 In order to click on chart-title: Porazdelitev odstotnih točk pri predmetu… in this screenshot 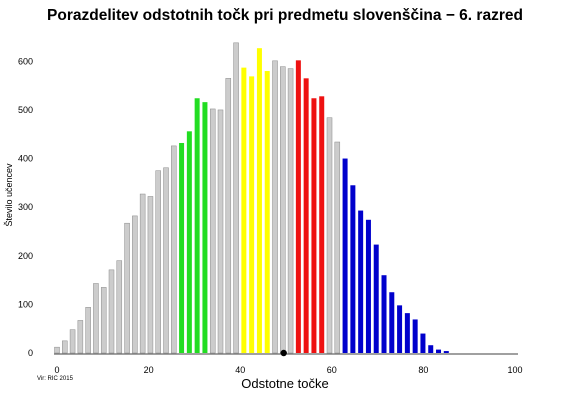, I will do `click(285, 15)`.